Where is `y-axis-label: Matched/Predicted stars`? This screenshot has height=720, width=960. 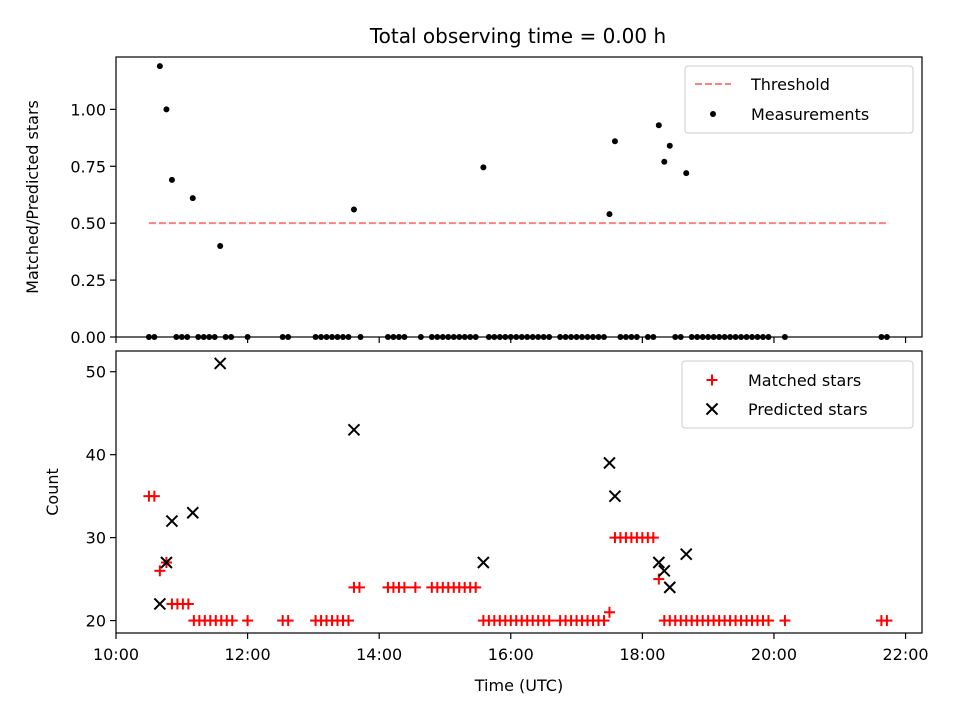 y-axis-label: Matched/Predicted stars is located at coordinates (32, 197).